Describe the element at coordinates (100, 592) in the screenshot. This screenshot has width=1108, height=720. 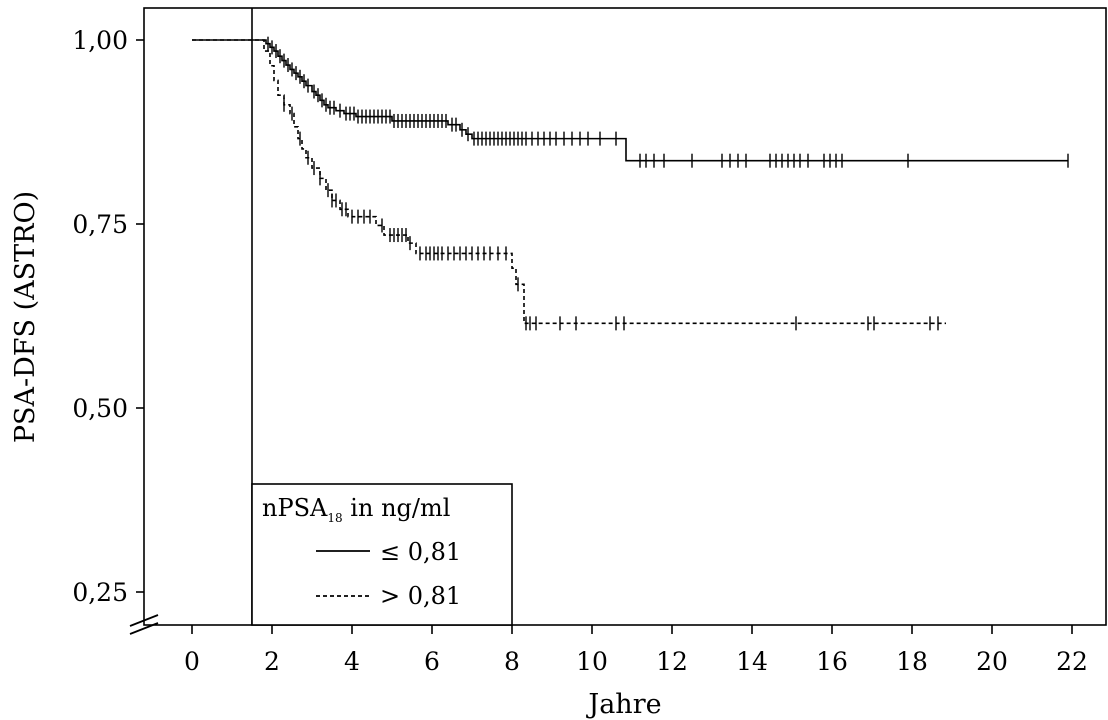
I see `y-tick-label: 0,25` at that location.